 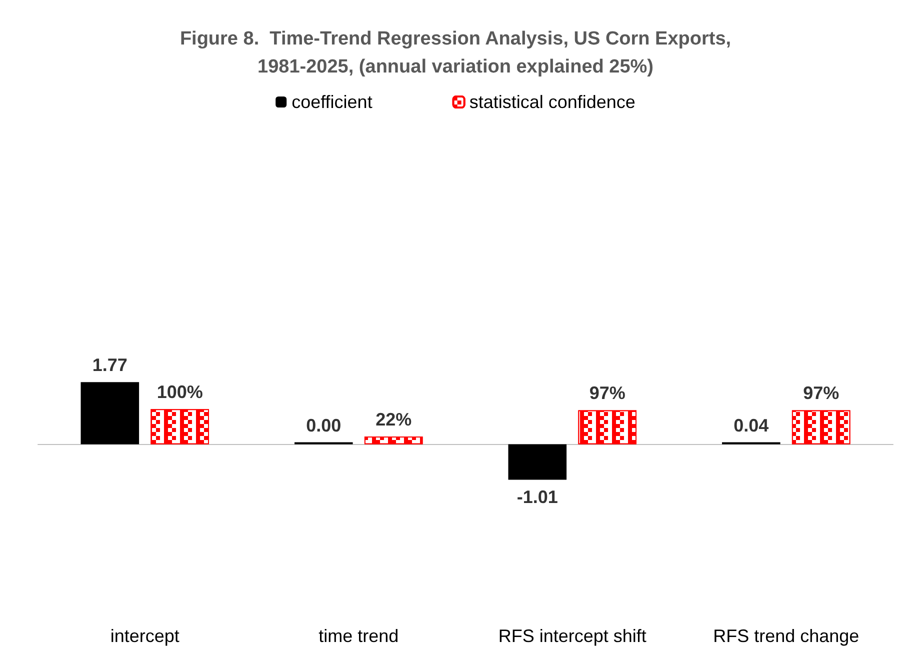 What do you see at coordinates (358, 636) in the screenshot?
I see `x-tick-label: time trend` at bounding box center [358, 636].